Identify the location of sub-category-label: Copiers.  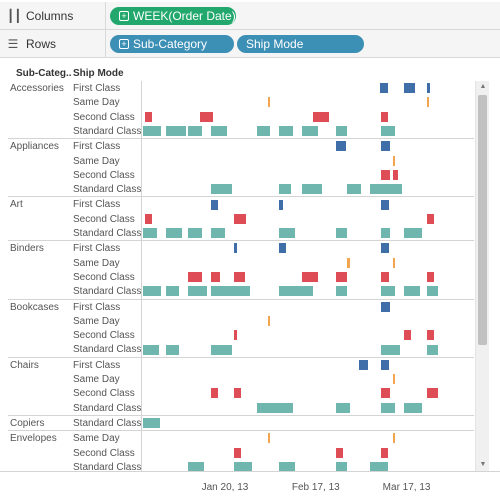
(27, 423).